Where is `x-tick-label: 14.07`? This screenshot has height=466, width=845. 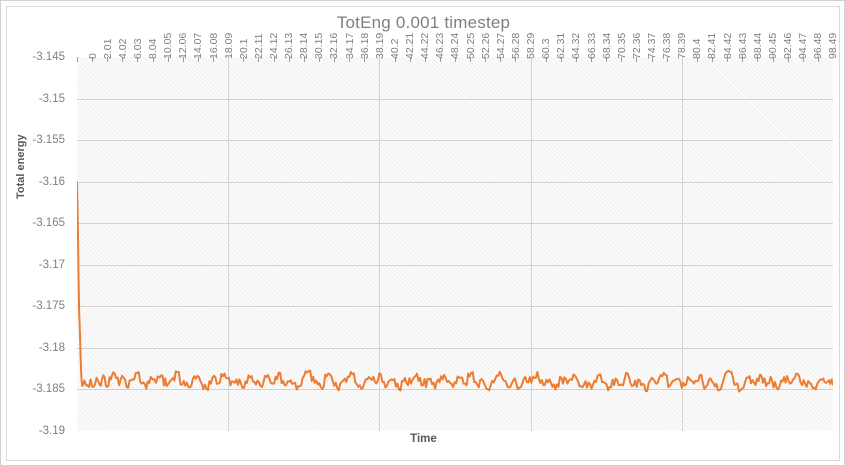 x-tick-label: 14.07 is located at coordinates (198, 45).